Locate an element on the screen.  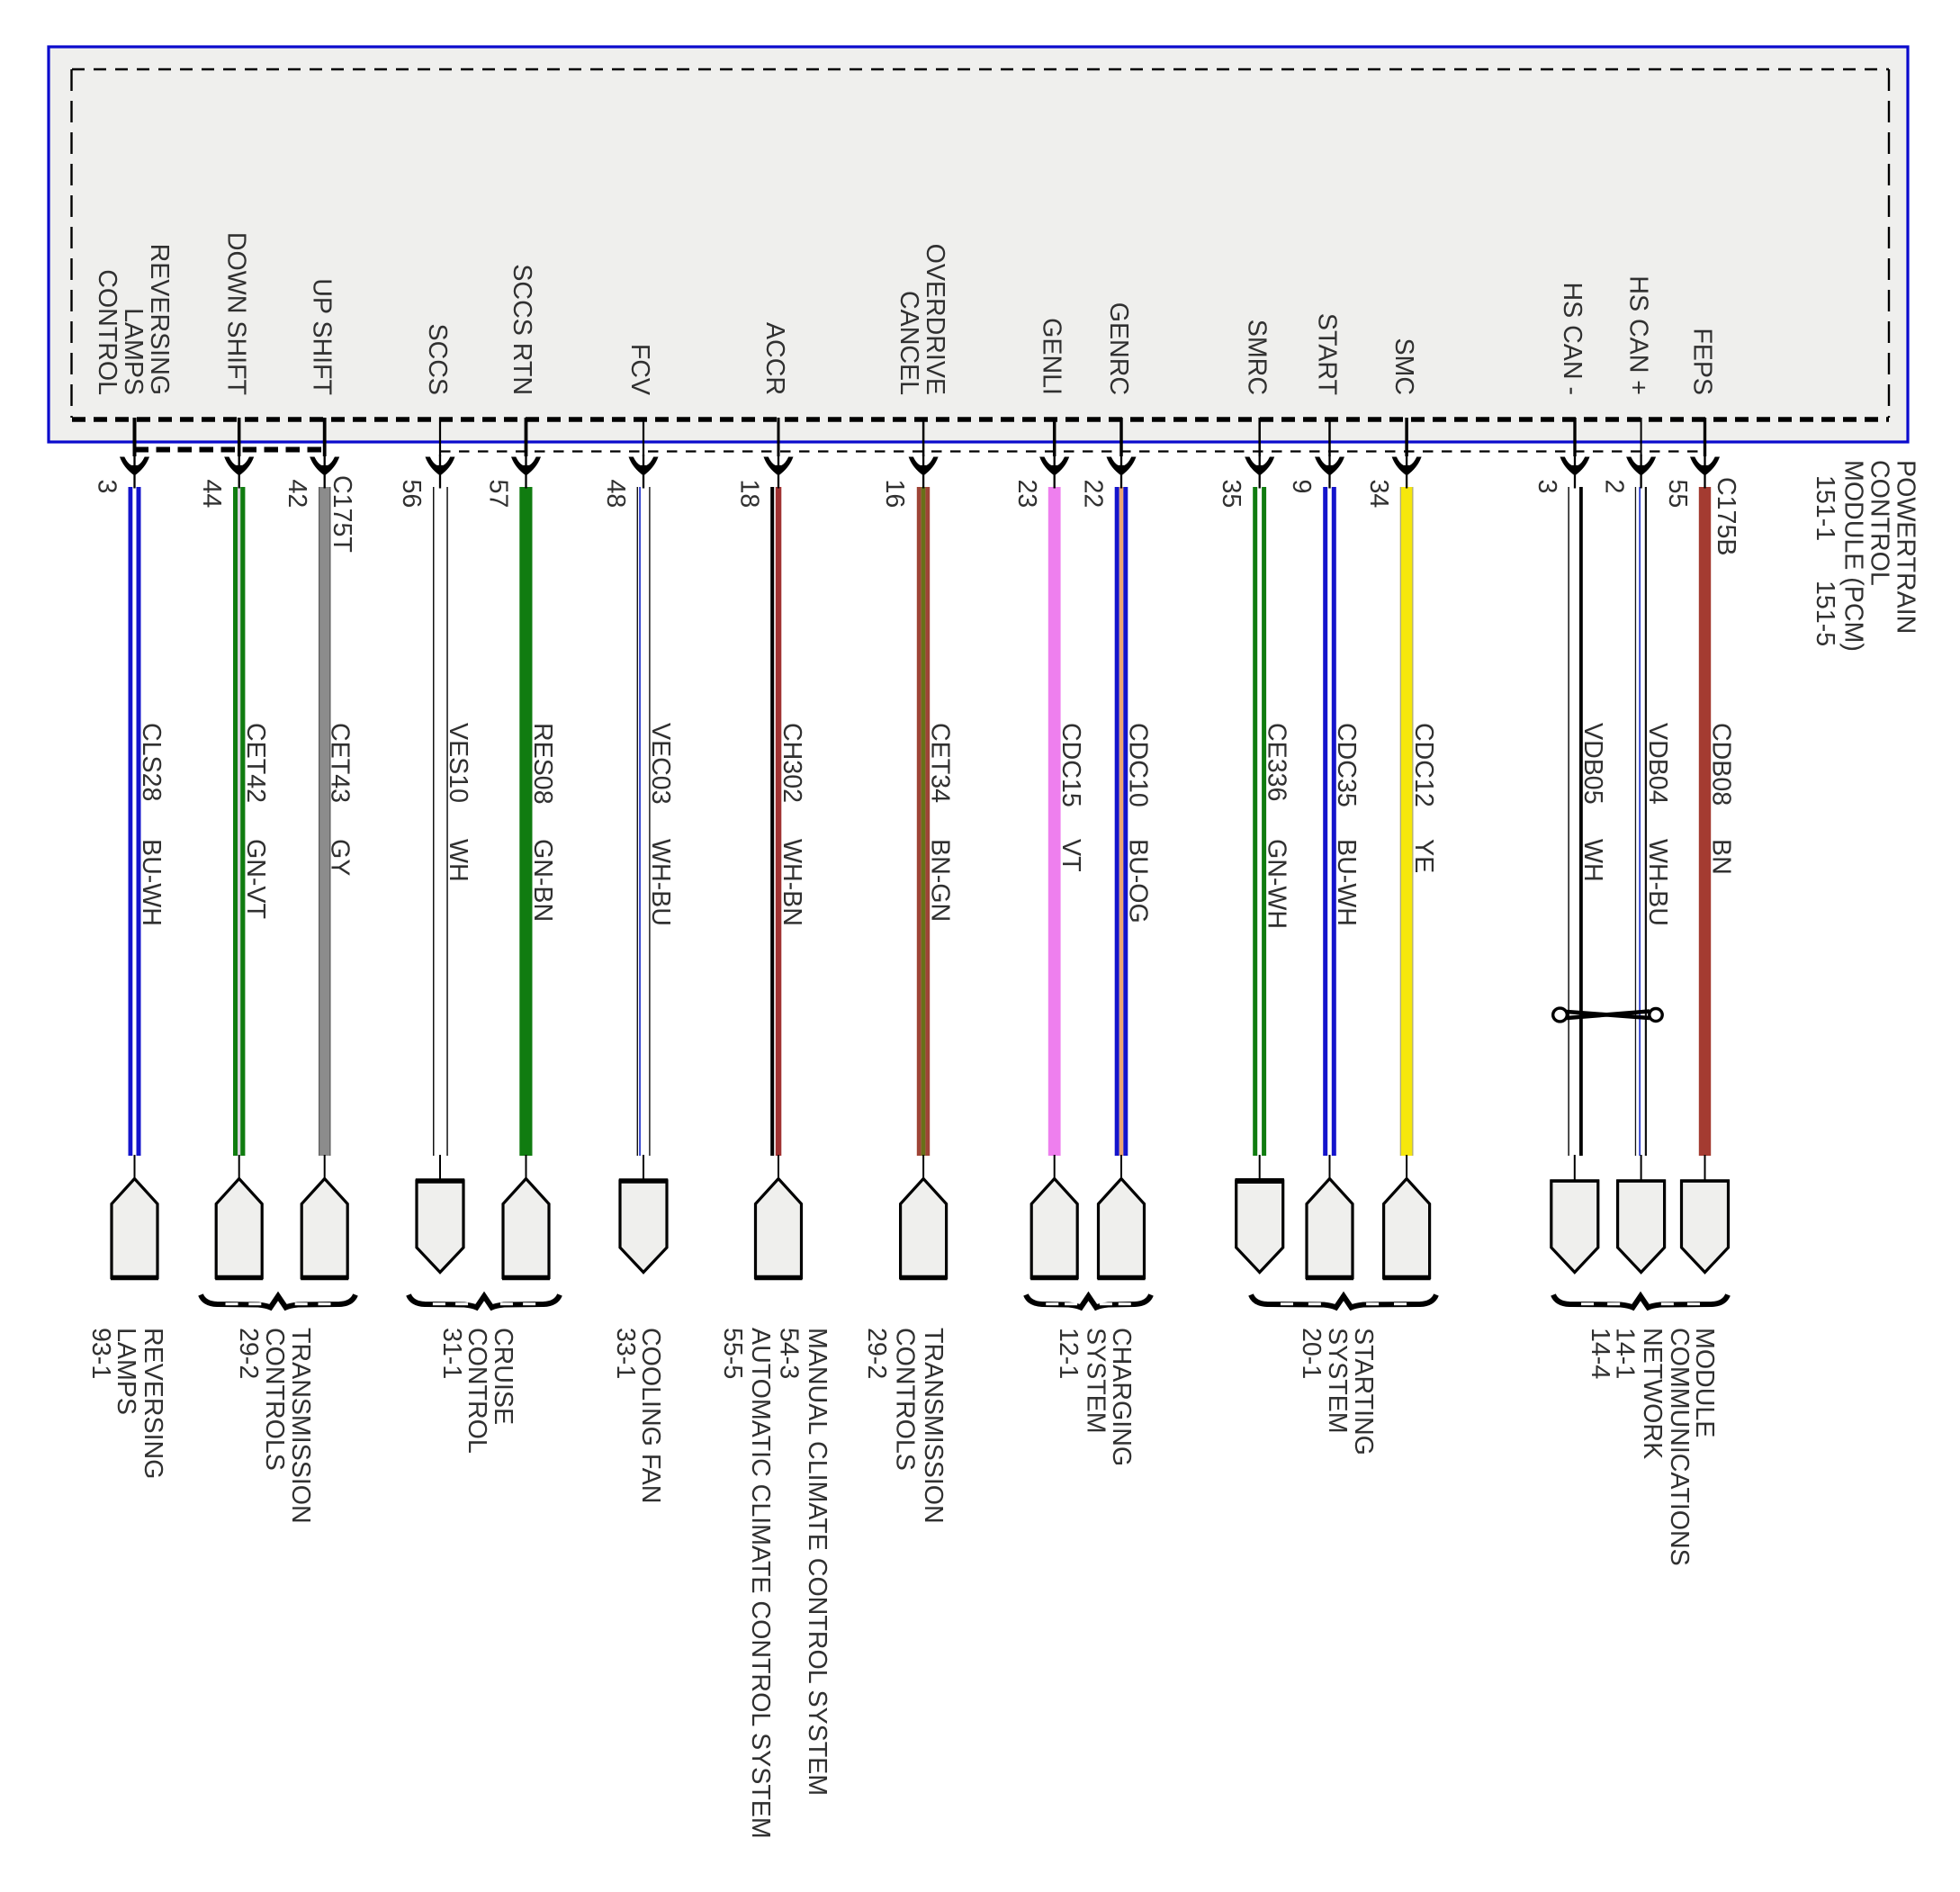
svg-text: 42 is located at coordinates (297, 494).